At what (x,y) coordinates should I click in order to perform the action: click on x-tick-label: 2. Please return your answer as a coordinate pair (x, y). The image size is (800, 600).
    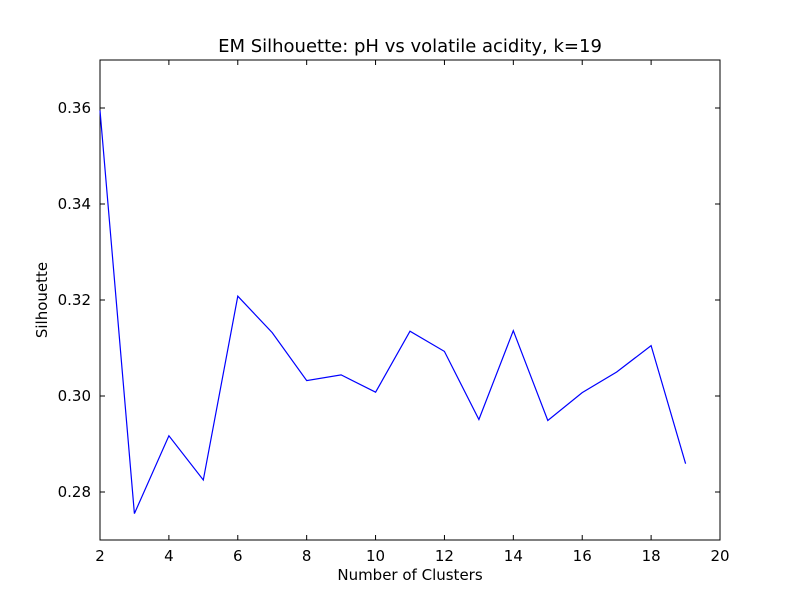
    Looking at the image, I should click on (100, 556).